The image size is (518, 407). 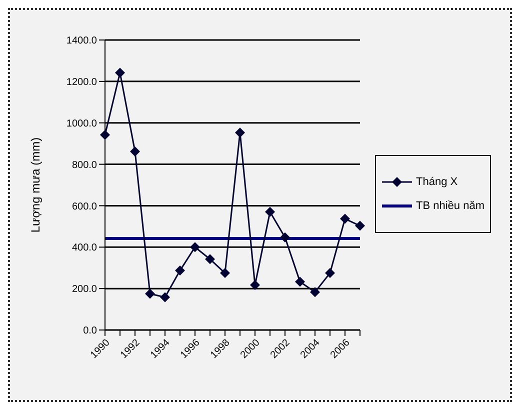 I want to click on y-tick-label: 1400.0, so click(x=82, y=41).